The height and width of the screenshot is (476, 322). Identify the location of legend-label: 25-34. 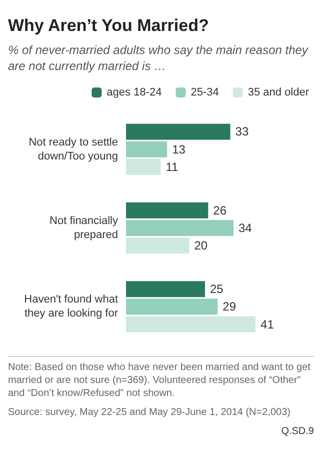
(204, 92).